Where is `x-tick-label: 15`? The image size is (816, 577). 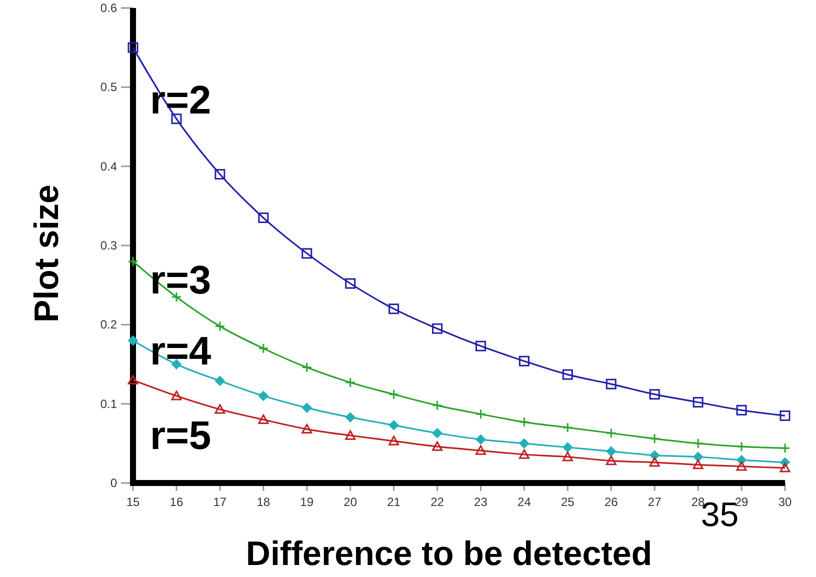
x-tick-label: 15 is located at coordinates (133, 502).